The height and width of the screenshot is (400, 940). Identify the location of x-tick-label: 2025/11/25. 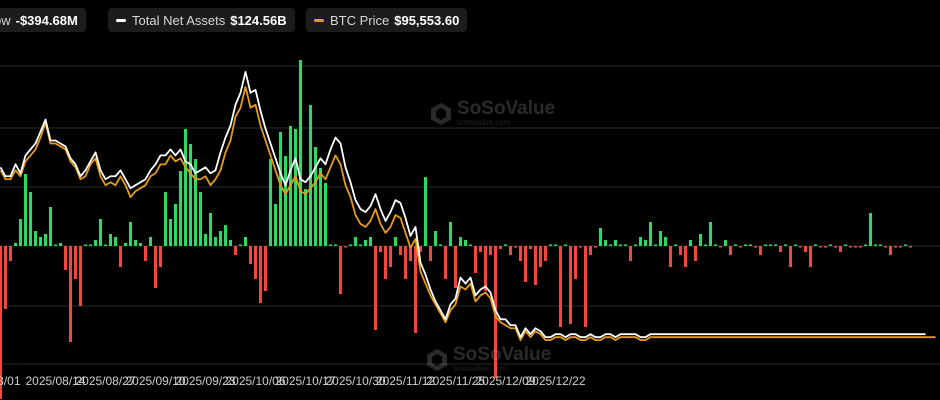
(455, 381).